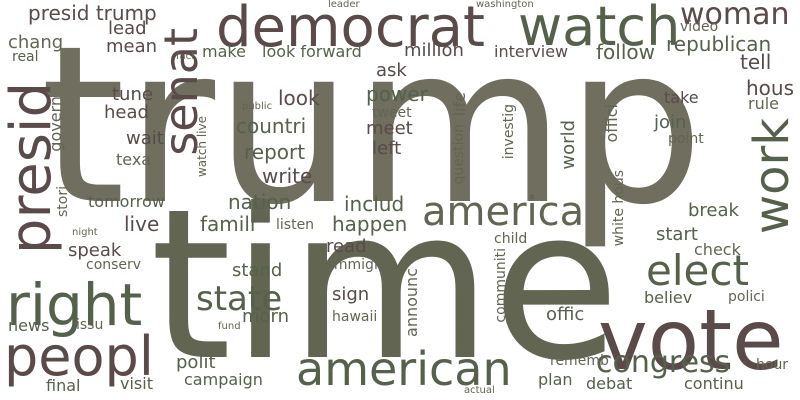 The image size is (800, 400). I want to click on word-public: public, so click(257, 106).